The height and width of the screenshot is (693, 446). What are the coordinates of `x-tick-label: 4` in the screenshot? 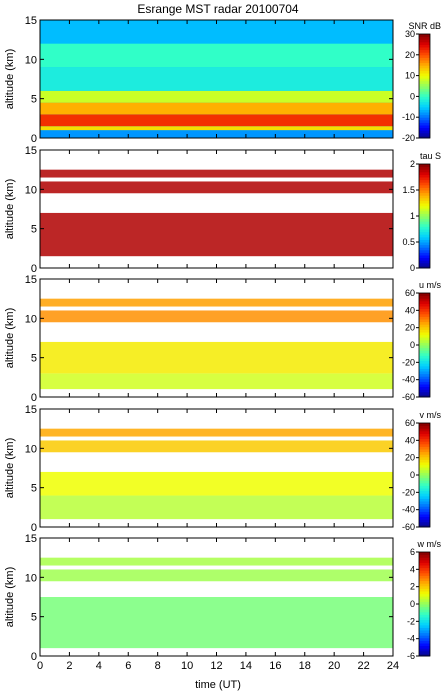 It's located at (99, 666).